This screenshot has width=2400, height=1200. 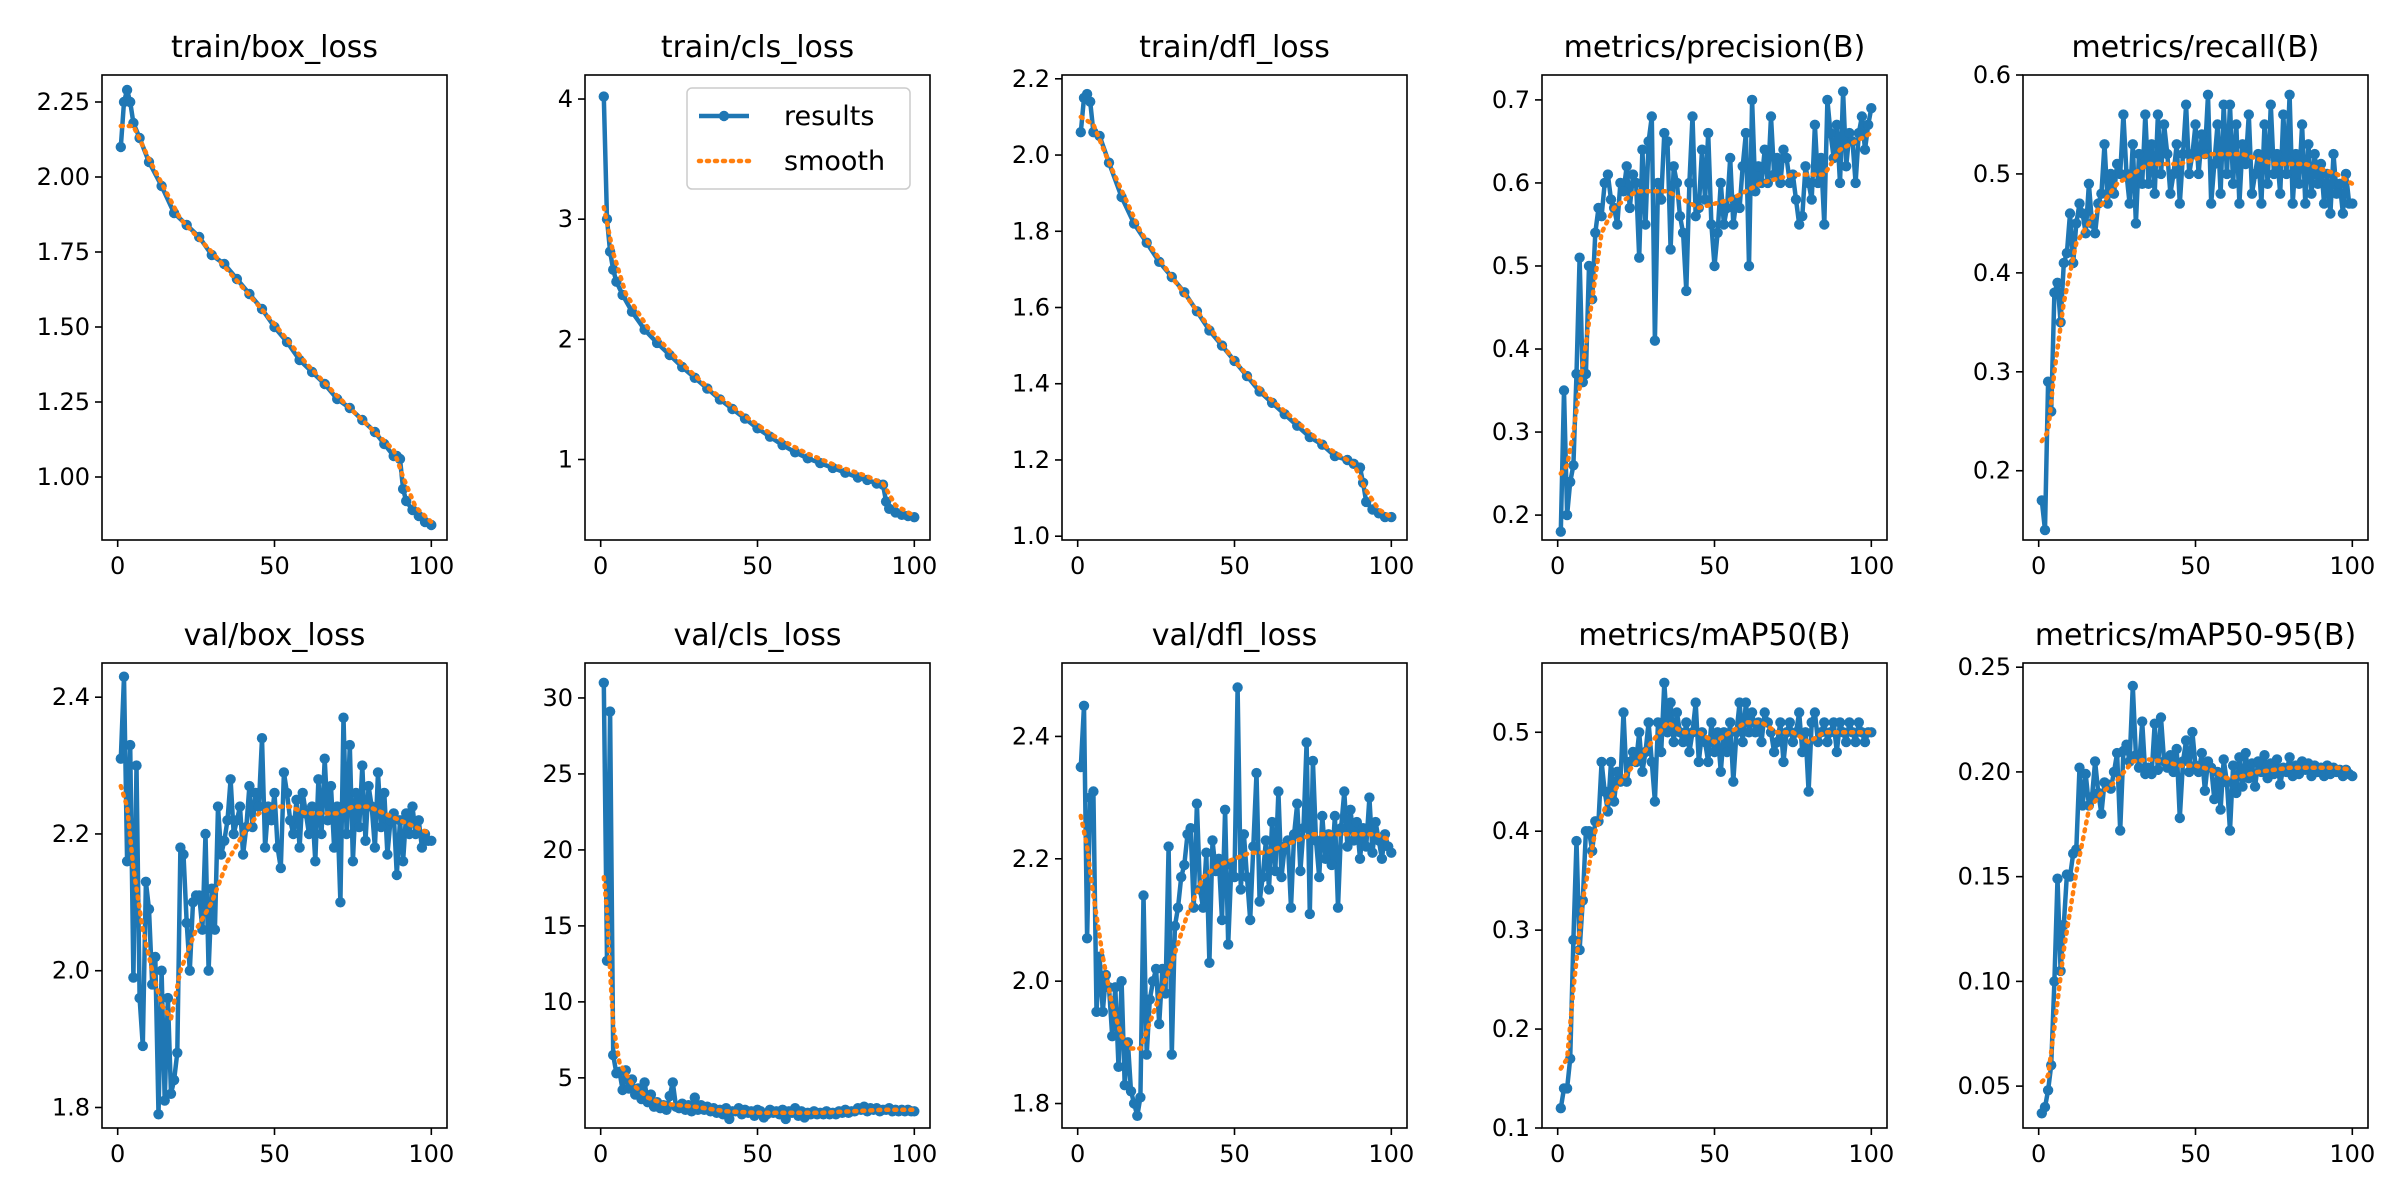 What do you see at coordinates (798, 138) in the screenshot?
I see `legend-box` at bounding box center [798, 138].